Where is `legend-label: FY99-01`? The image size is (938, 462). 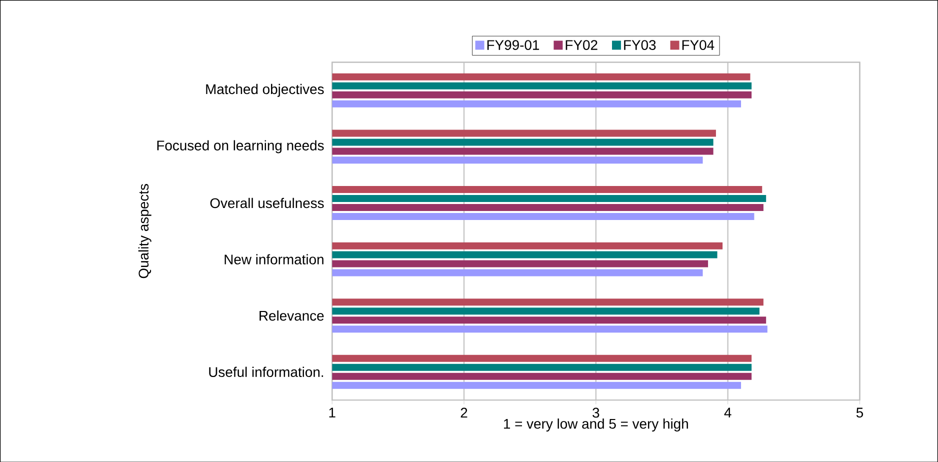 legend-label: FY99-01 is located at coordinates (513, 45).